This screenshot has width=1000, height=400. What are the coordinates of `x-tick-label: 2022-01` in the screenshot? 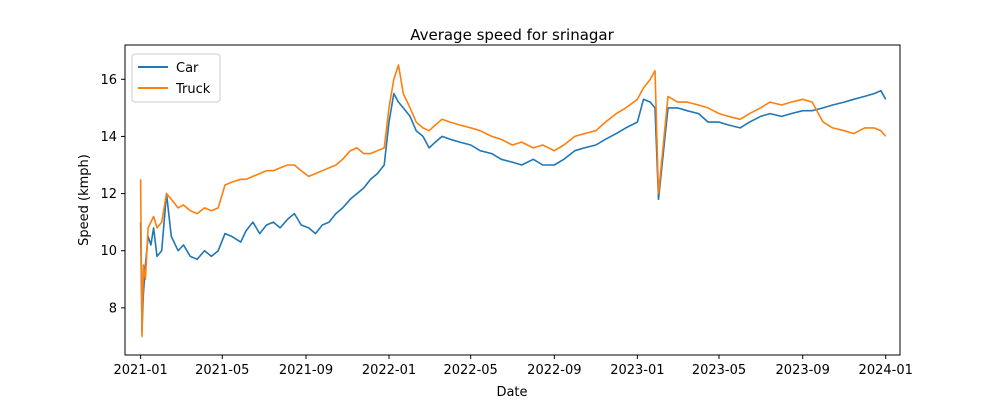 It's located at (389, 370).